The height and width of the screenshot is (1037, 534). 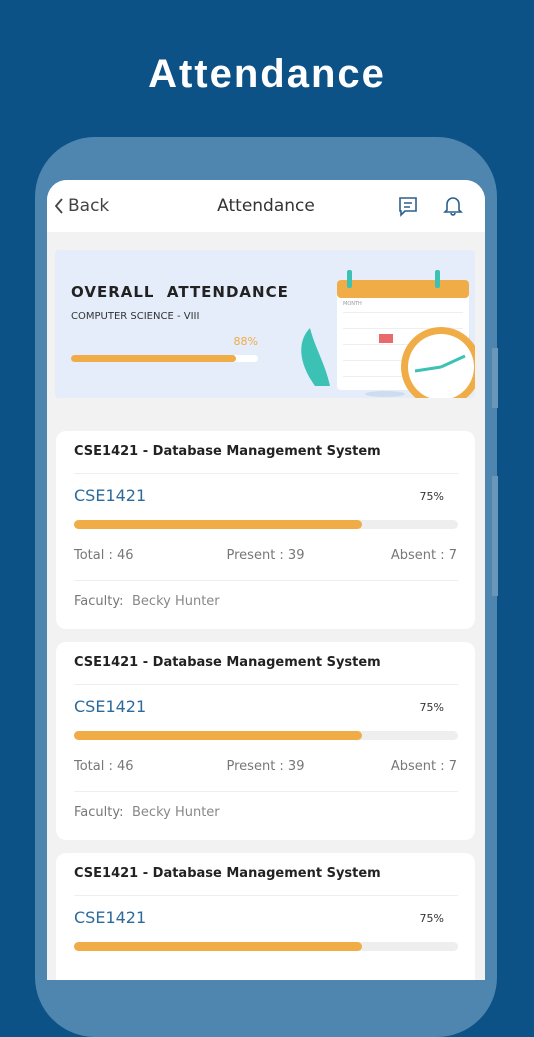 What do you see at coordinates (267, 74) in the screenshot?
I see `page-title: Attendance` at bounding box center [267, 74].